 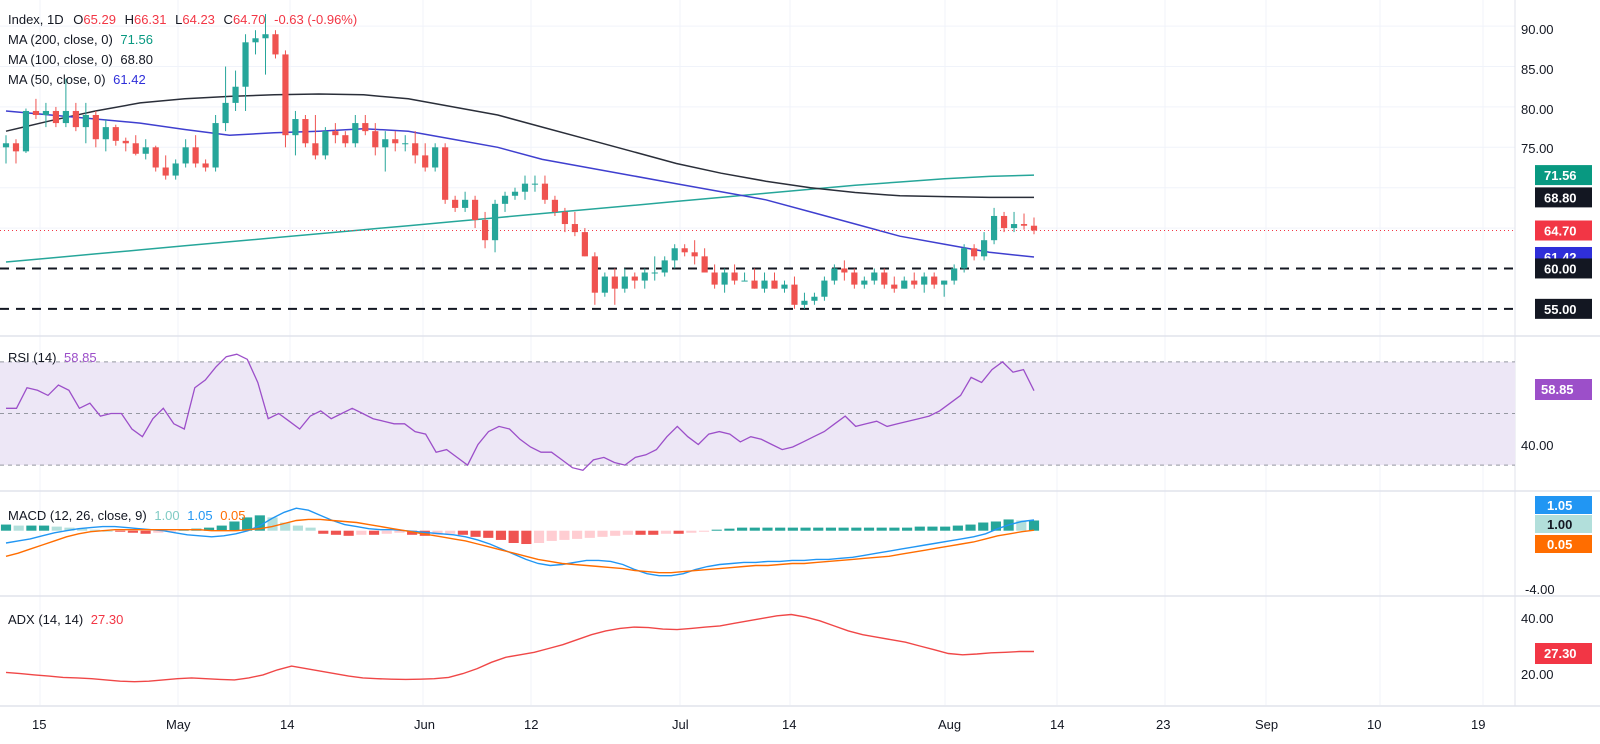 What do you see at coordinates (520, 542) in the screenshot?
I see `macd-line` at bounding box center [520, 542].